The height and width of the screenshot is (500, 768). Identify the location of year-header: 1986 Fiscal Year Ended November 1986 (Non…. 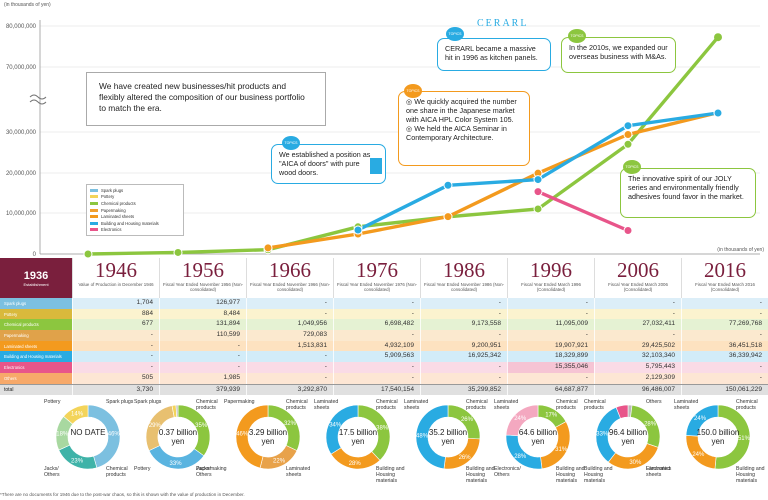
(463, 278).